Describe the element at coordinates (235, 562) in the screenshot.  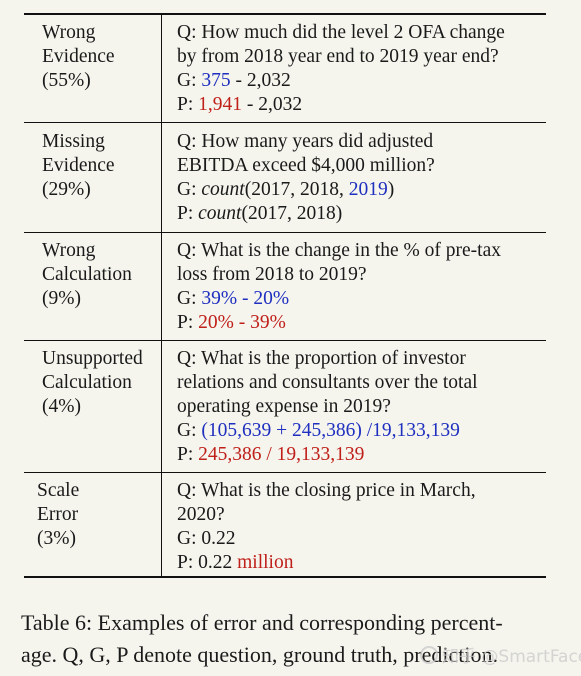
I see `prediction-line: P: 0.22 million` at that location.